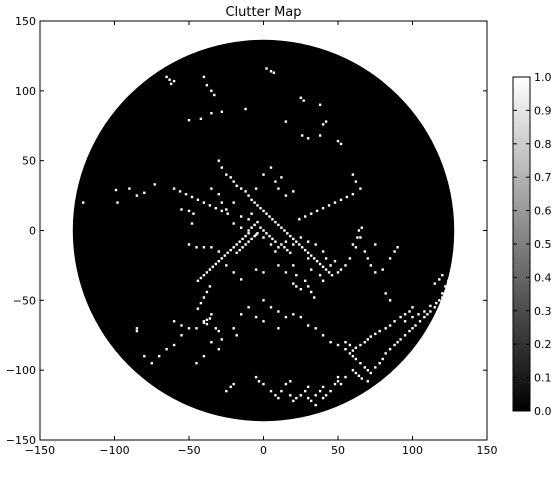 The width and height of the screenshot is (556, 489). What do you see at coordinates (543, 110) in the screenshot?
I see `colorbar-tick-label: 0.9` at bounding box center [543, 110].